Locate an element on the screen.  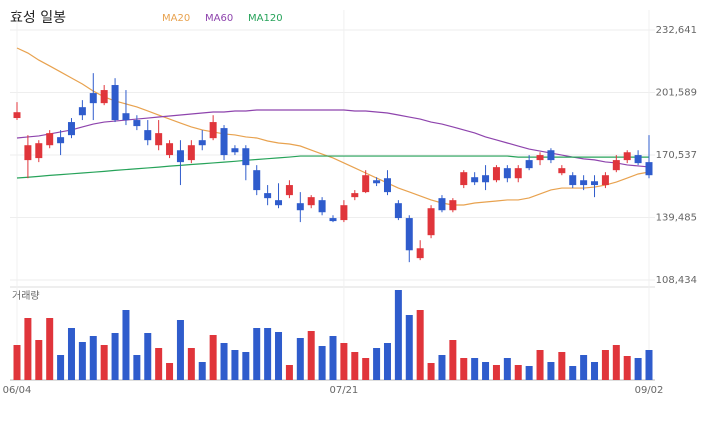
legend-label: MA60 is located at coordinates (219, 18).